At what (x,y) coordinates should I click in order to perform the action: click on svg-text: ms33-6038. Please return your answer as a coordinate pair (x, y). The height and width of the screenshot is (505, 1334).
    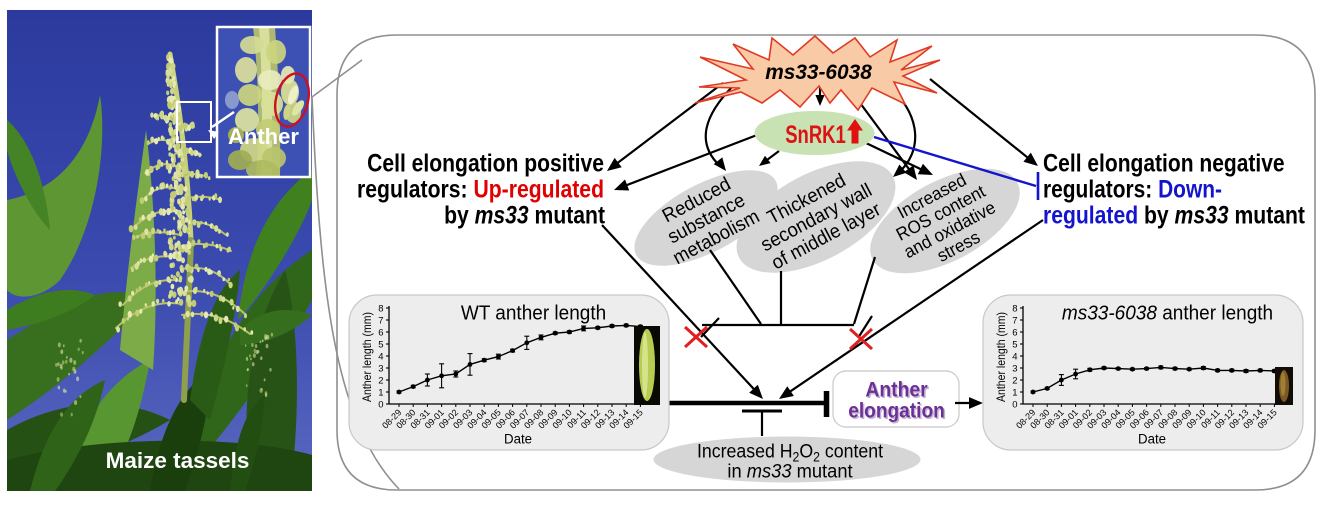
    Looking at the image, I should click on (818, 72).